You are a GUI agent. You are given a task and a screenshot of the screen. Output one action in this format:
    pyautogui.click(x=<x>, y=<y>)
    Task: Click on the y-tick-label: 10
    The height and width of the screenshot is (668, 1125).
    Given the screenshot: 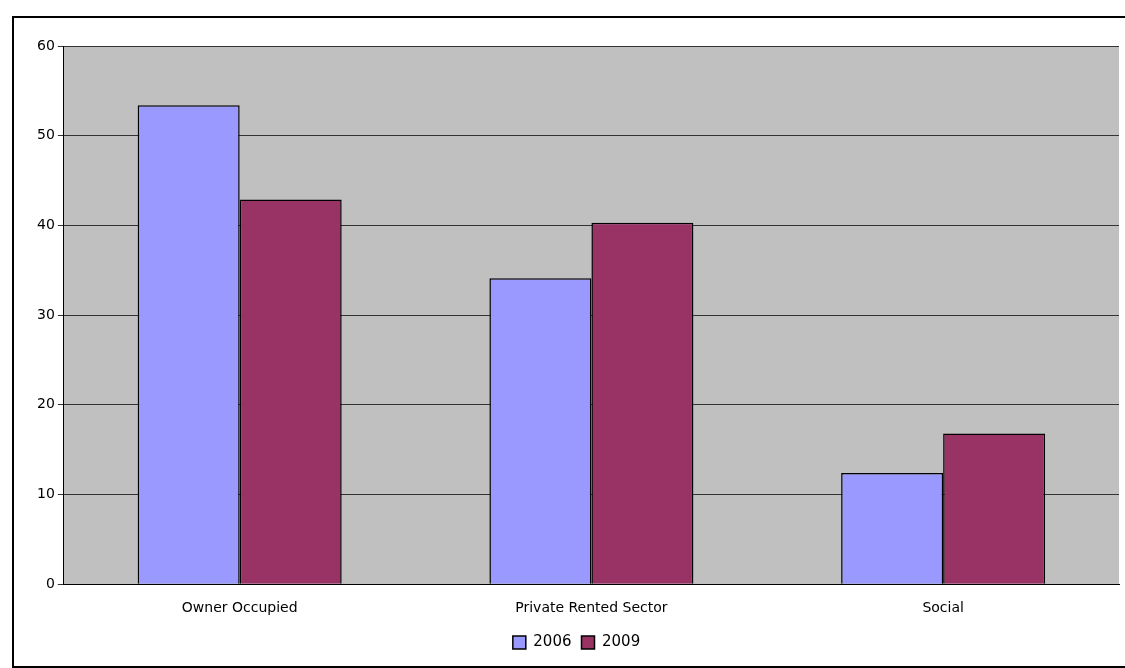 What is the action you would take?
    pyautogui.click(x=45, y=493)
    